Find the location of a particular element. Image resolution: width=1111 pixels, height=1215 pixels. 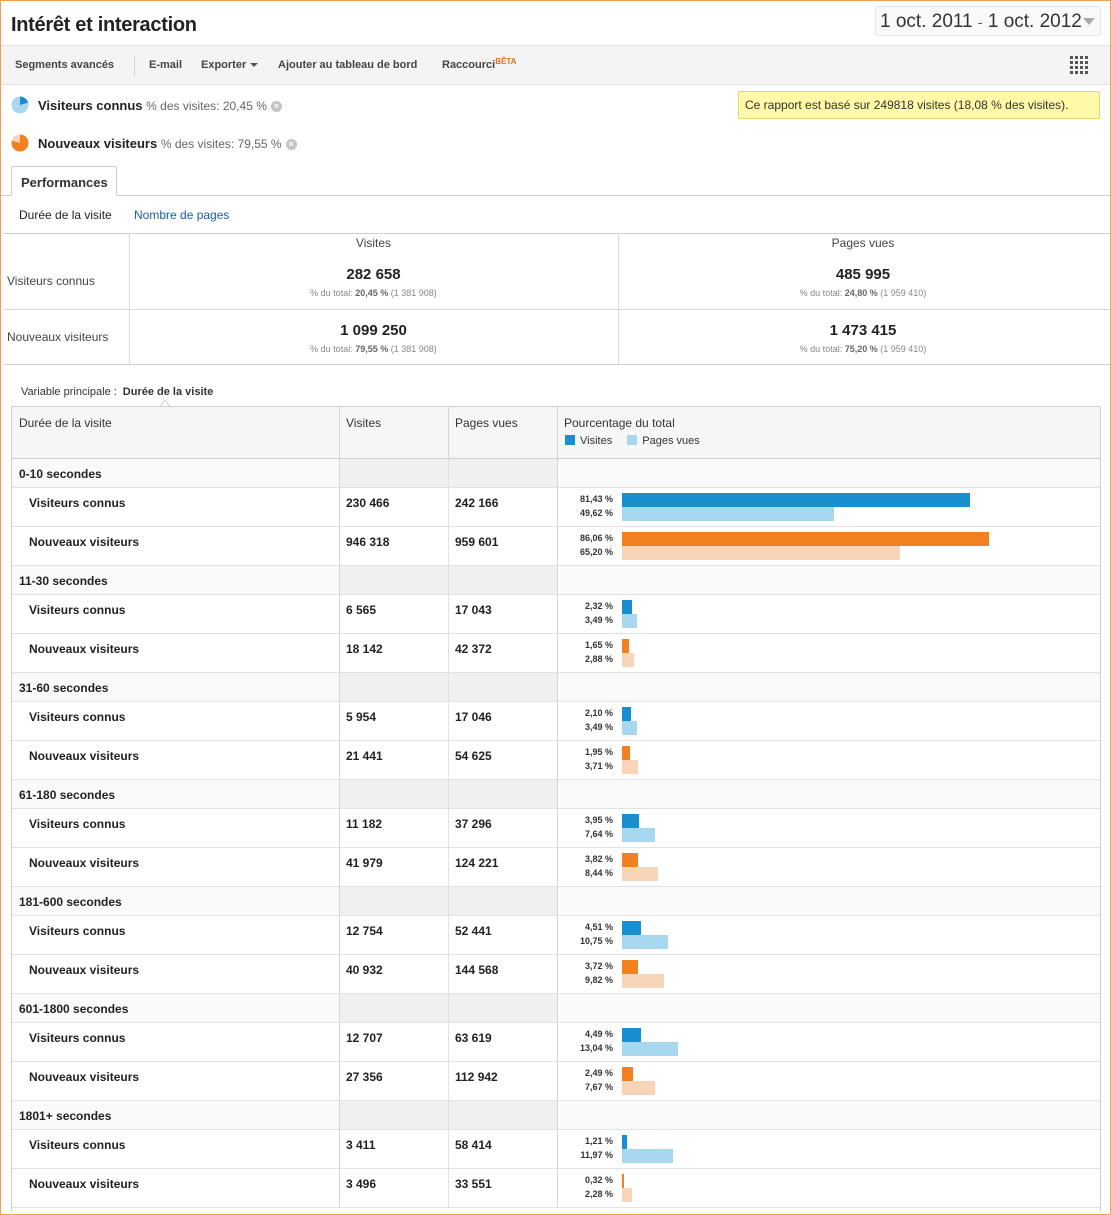

group-label: 61-180 secondes is located at coordinates (67, 795).